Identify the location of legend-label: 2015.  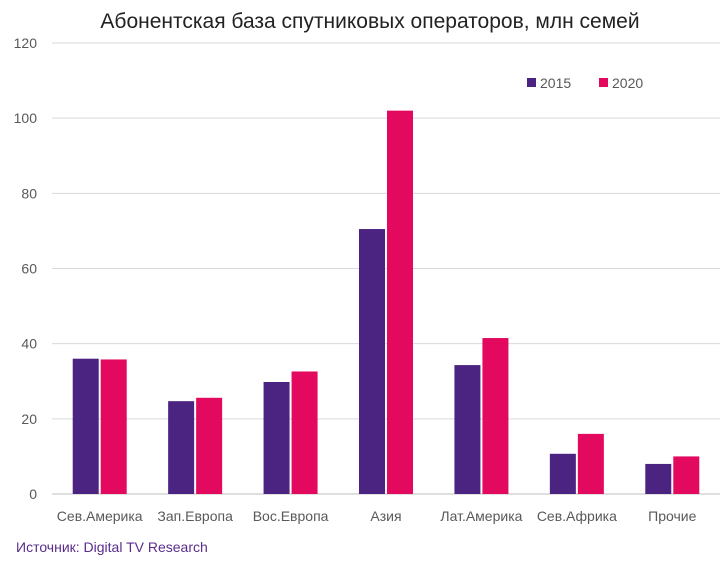
(555, 83).